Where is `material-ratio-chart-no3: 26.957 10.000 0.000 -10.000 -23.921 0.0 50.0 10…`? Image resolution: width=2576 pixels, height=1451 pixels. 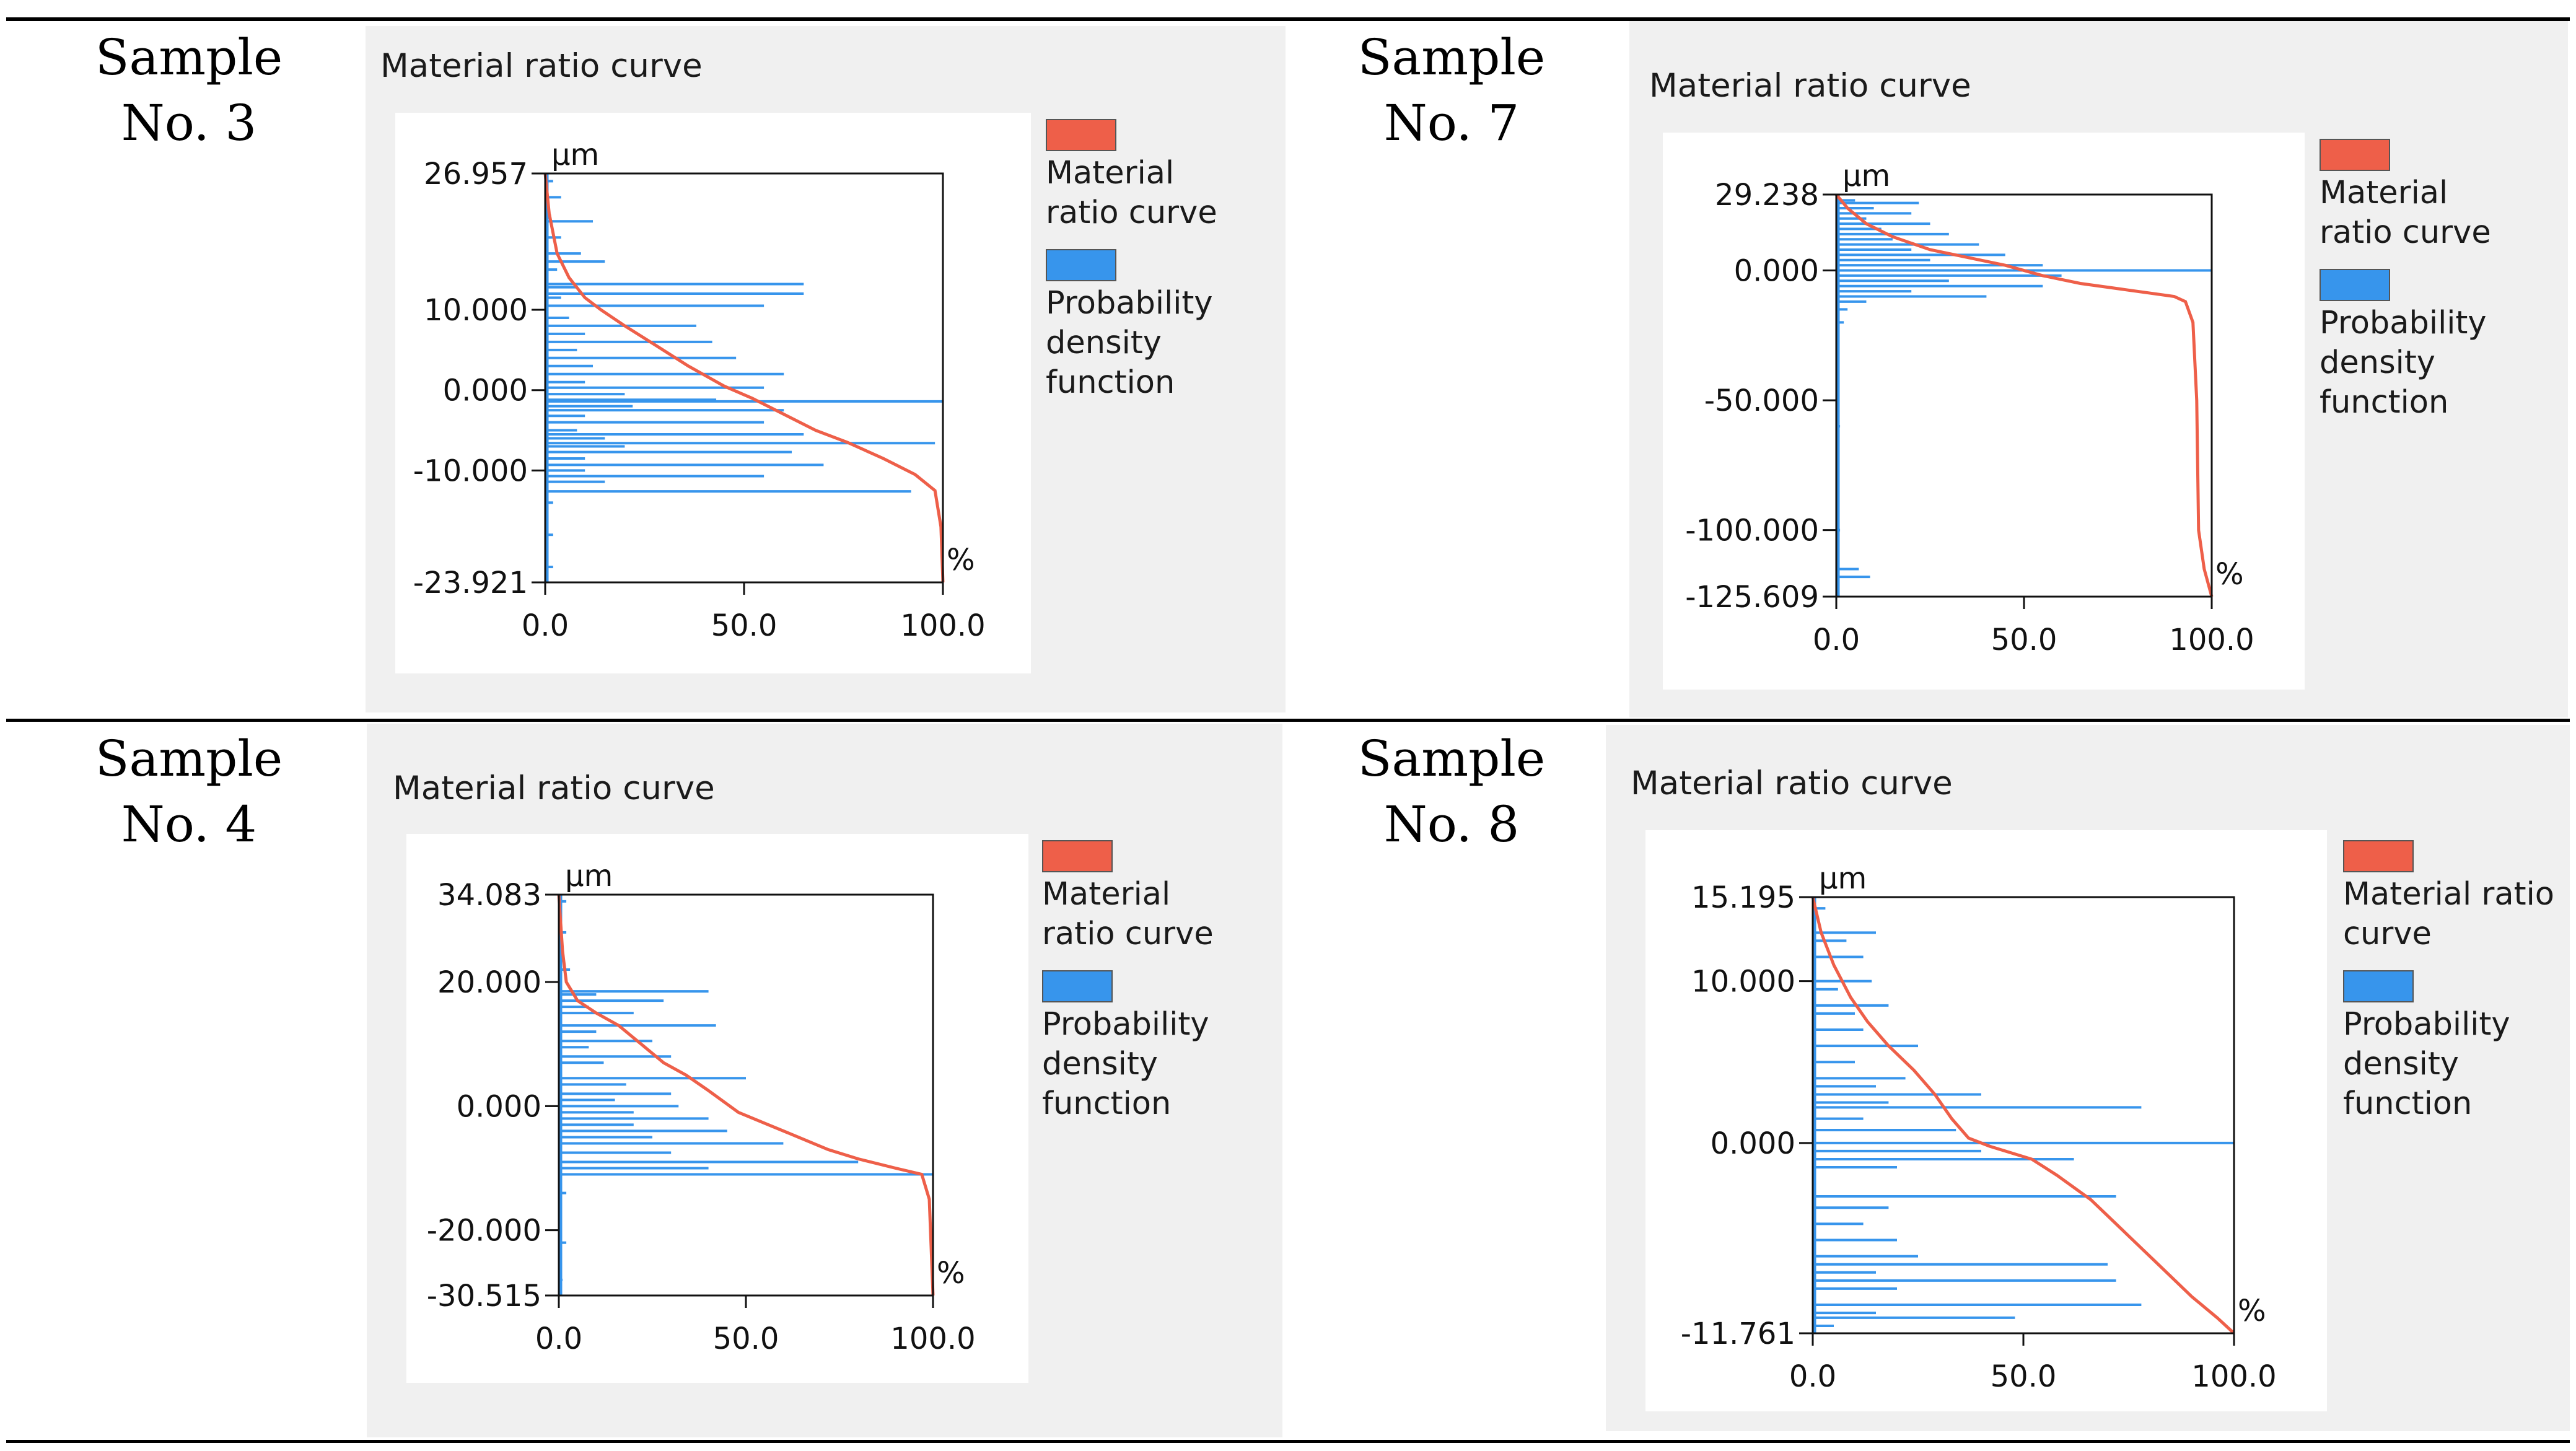
material-ratio-chart-no3: 26.957 10.000 0.000 -10.000 -23.921 0.0 50.0 10… is located at coordinates (713, 393).